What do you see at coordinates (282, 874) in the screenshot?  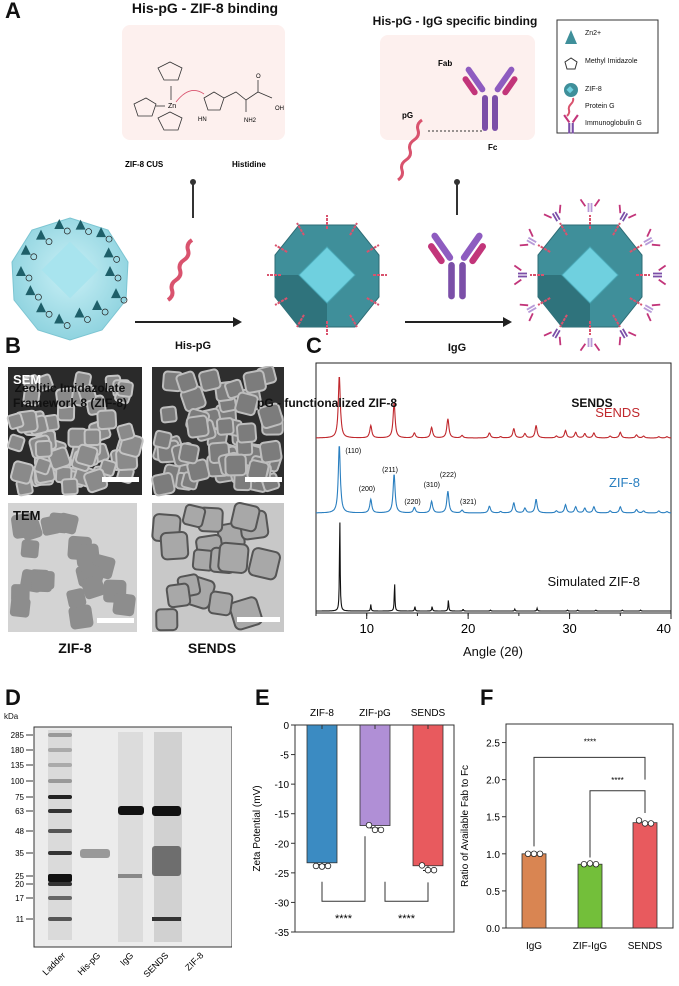 I see `y-tick-label: -25` at bounding box center [282, 874].